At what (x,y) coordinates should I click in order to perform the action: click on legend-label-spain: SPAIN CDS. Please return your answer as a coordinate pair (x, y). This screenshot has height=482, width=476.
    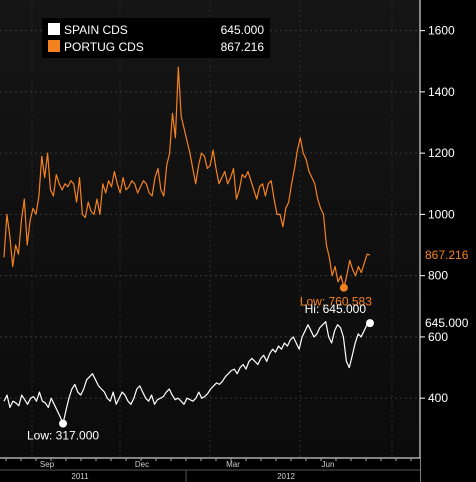
    Looking at the image, I should click on (96, 30).